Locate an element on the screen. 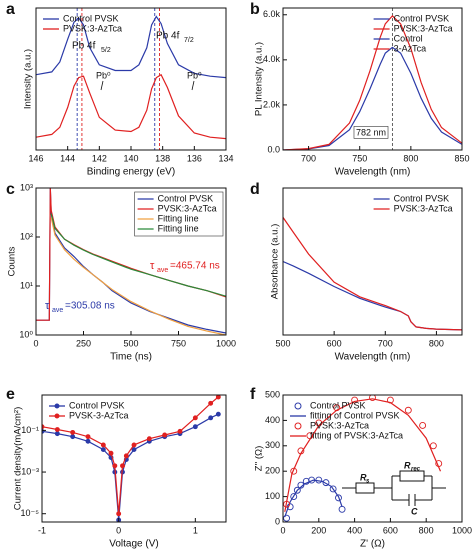  y-axis-title: Counts is located at coordinates (12, 261).